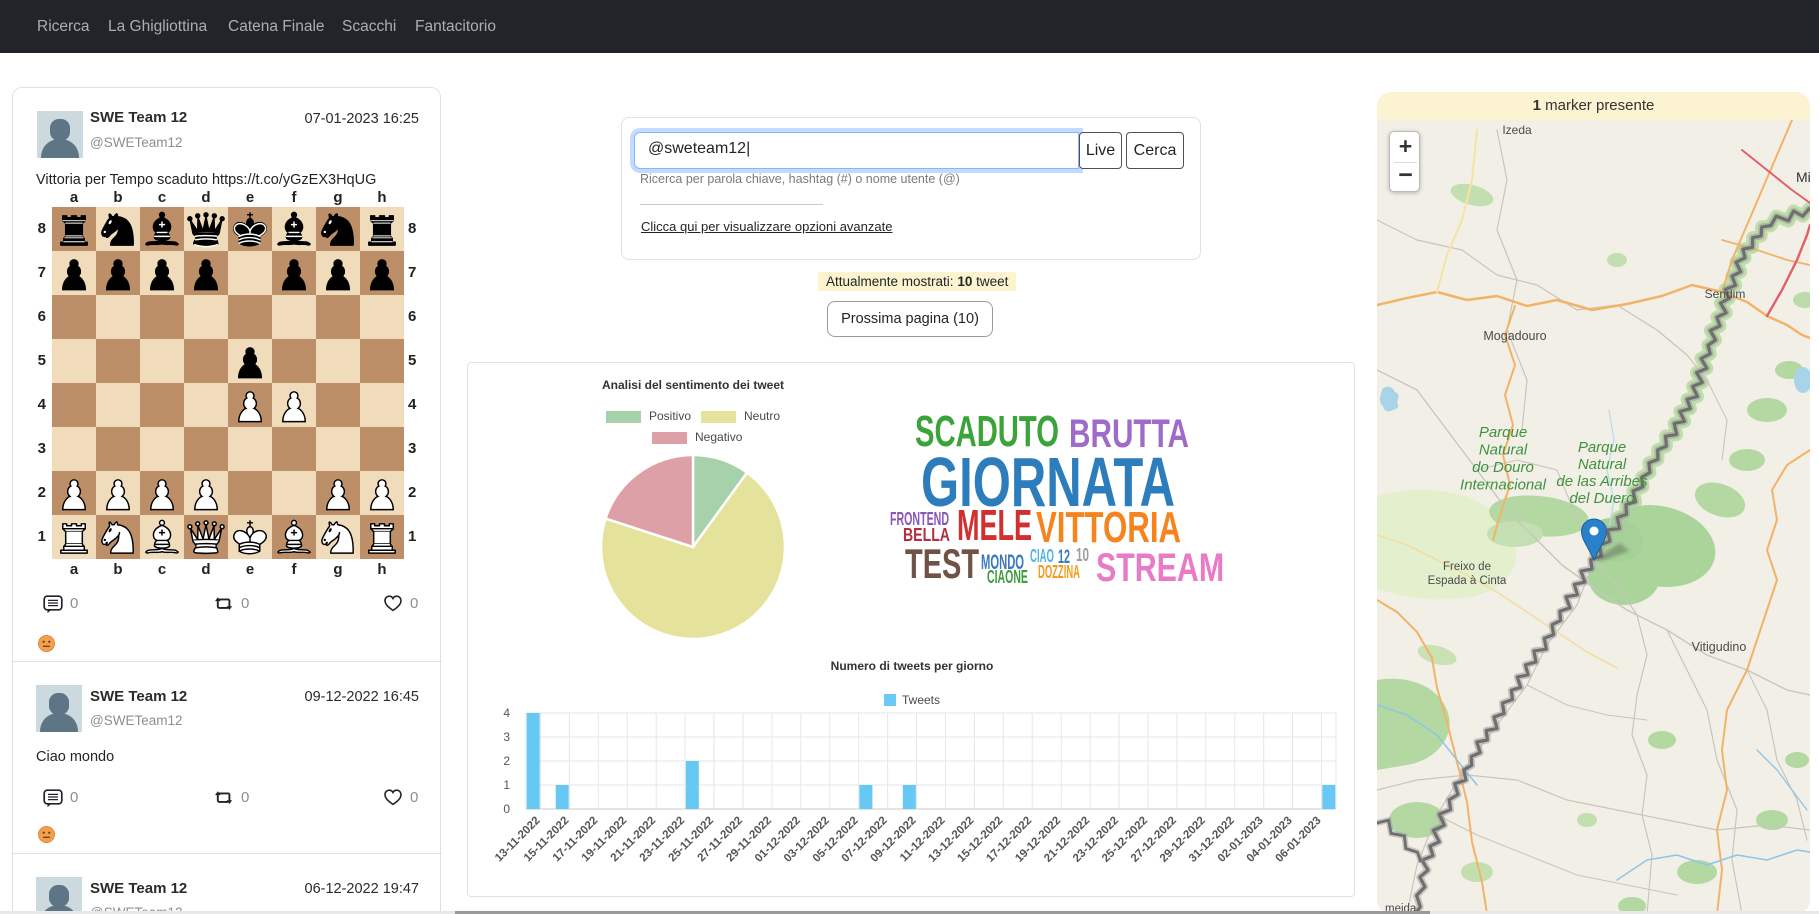 The height and width of the screenshot is (914, 1819). What do you see at coordinates (506, 737) in the screenshot?
I see `svg-text: 3` at bounding box center [506, 737].